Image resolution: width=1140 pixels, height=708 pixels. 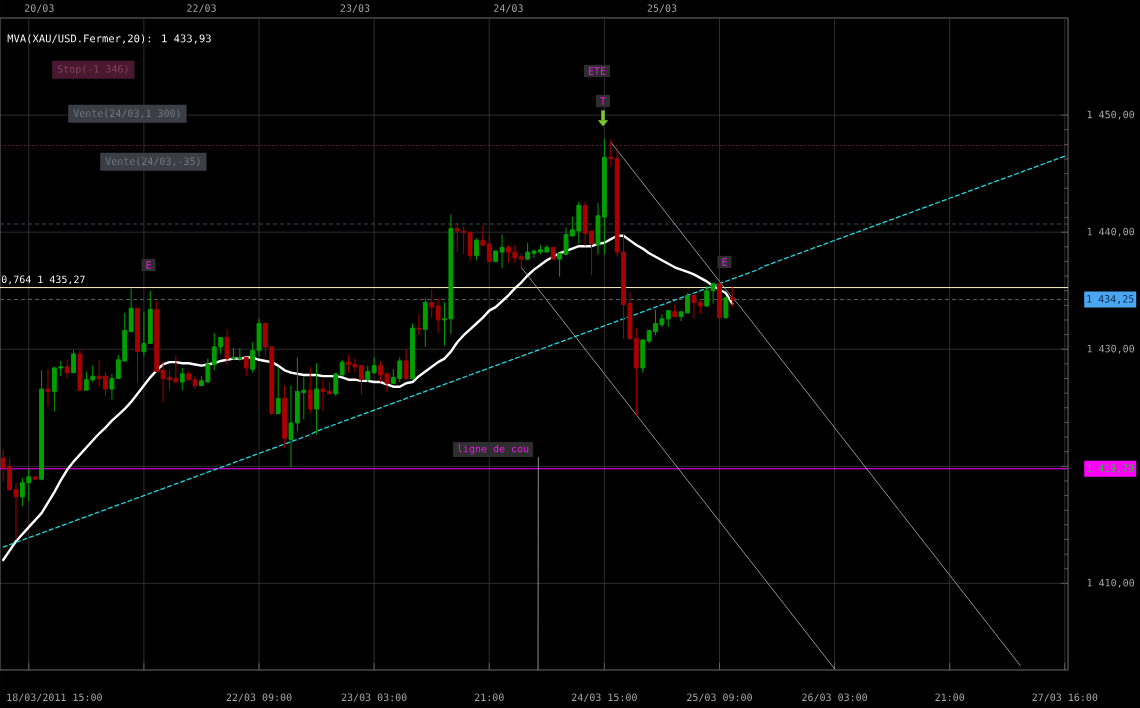 What do you see at coordinates (1065, 697) in the screenshot?
I see `x-tick-label: 27/03 16:00` at bounding box center [1065, 697].